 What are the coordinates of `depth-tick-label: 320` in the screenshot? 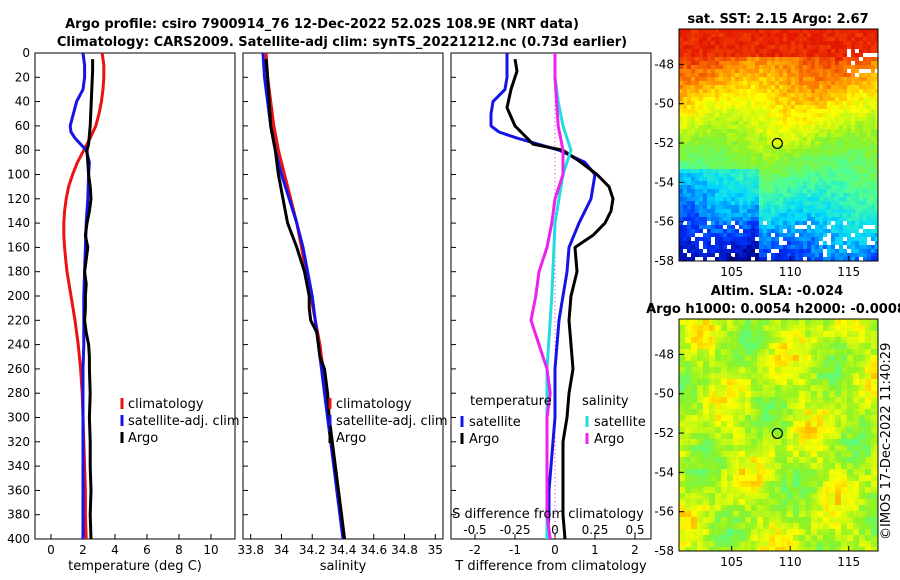 It's located at (18, 442).